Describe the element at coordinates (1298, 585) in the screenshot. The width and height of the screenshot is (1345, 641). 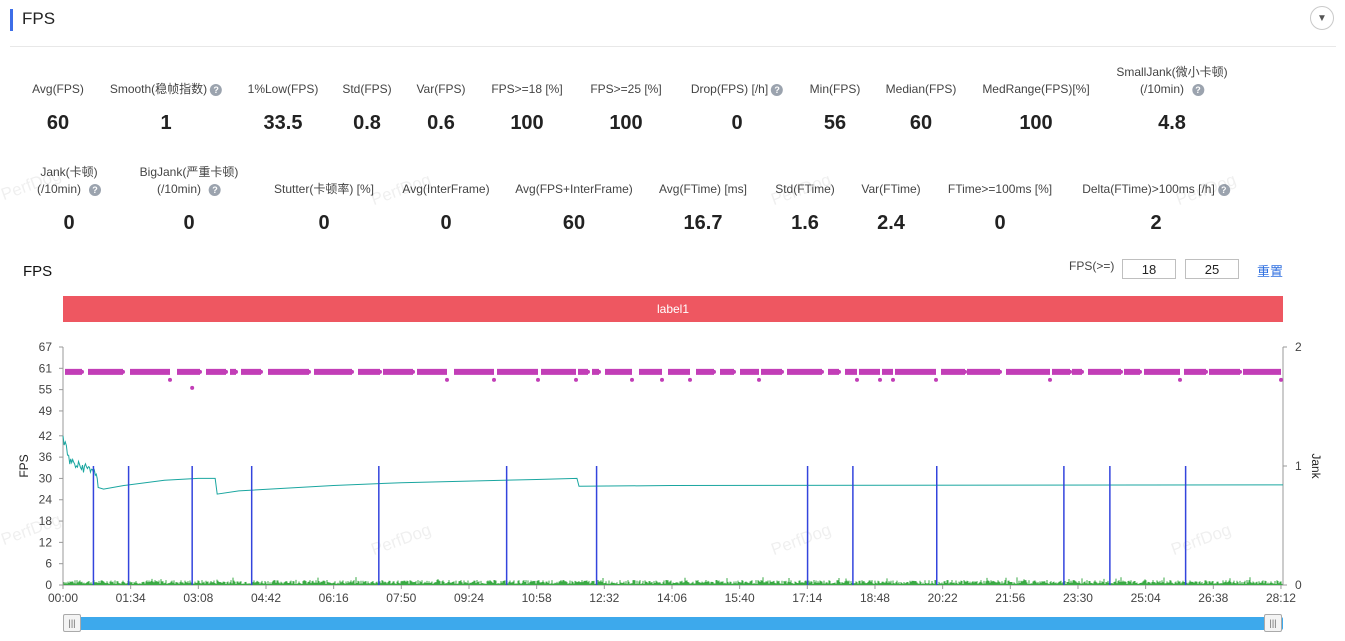
I see `y2-tick-label: 0` at that location.